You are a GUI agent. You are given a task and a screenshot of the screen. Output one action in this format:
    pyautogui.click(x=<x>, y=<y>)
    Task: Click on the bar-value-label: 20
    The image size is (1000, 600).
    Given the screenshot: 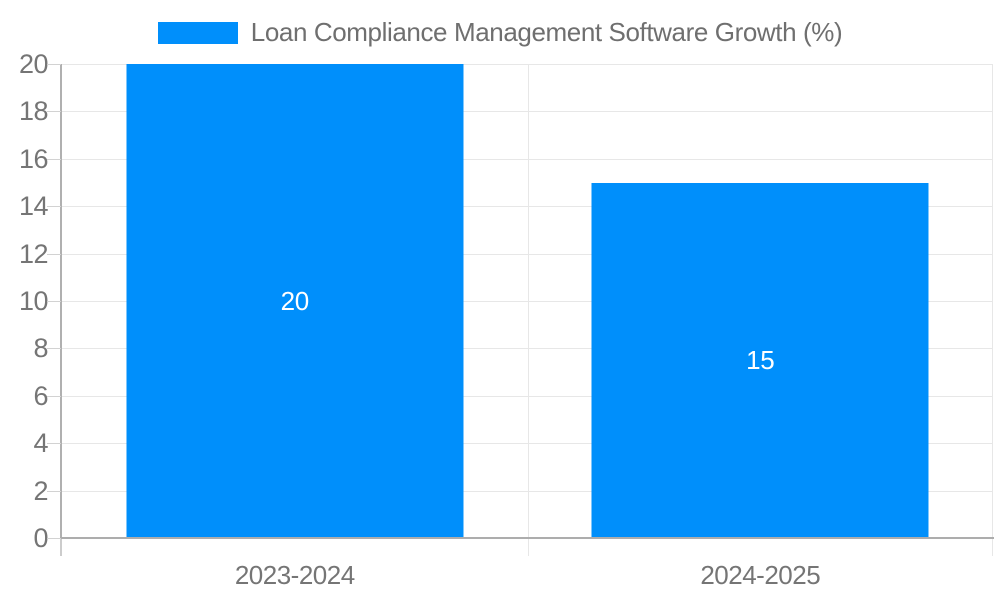 What is the action you would take?
    pyautogui.click(x=295, y=300)
    